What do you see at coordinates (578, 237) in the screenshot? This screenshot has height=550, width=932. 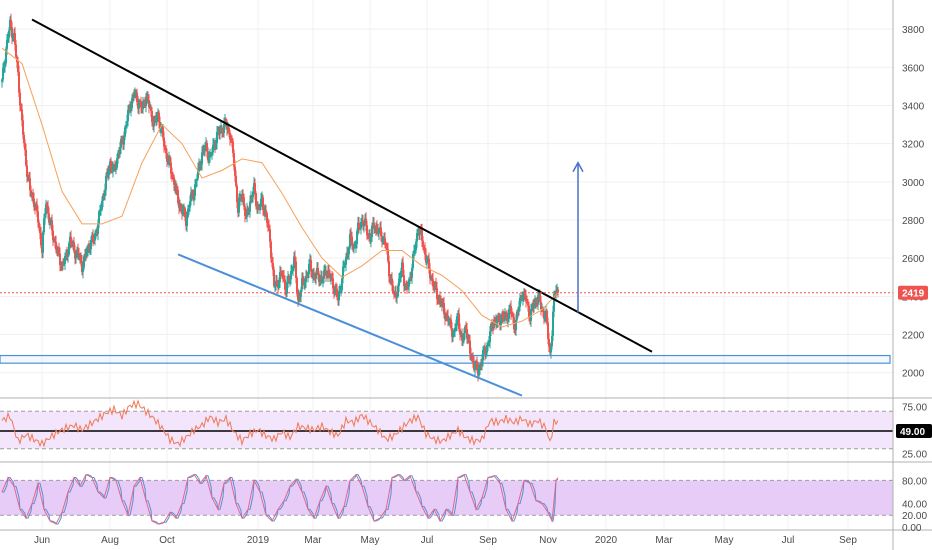 I see `target-arrow` at bounding box center [578, 237].